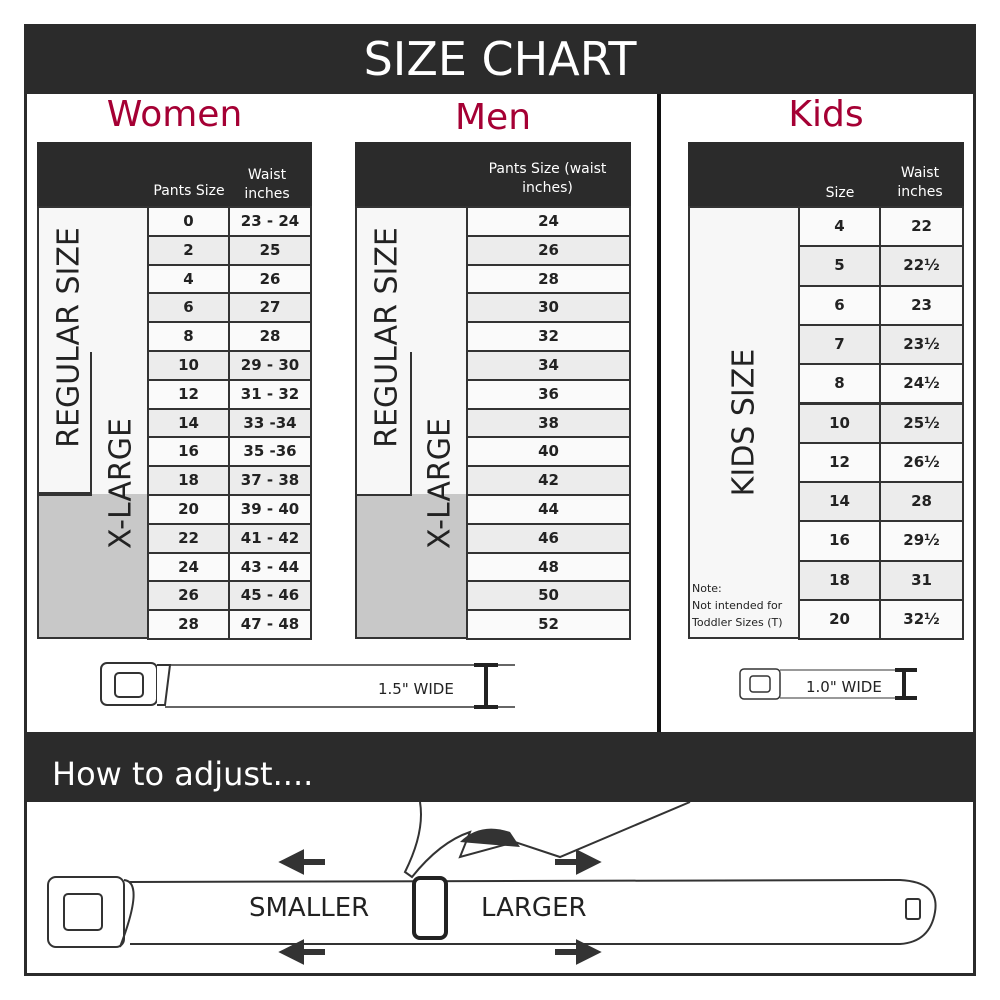  Describe the element at coordinates (548, 567) in the screenshot. I see `table-cell: 48` at that location.